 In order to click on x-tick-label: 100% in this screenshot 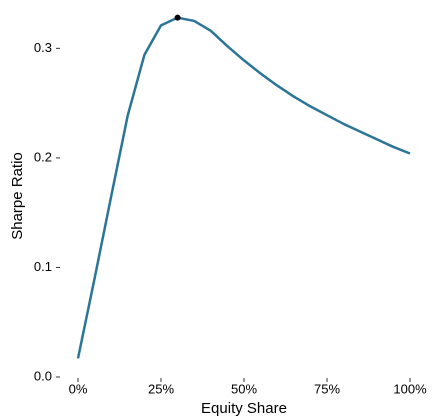, I will do `click(410, 388)`.